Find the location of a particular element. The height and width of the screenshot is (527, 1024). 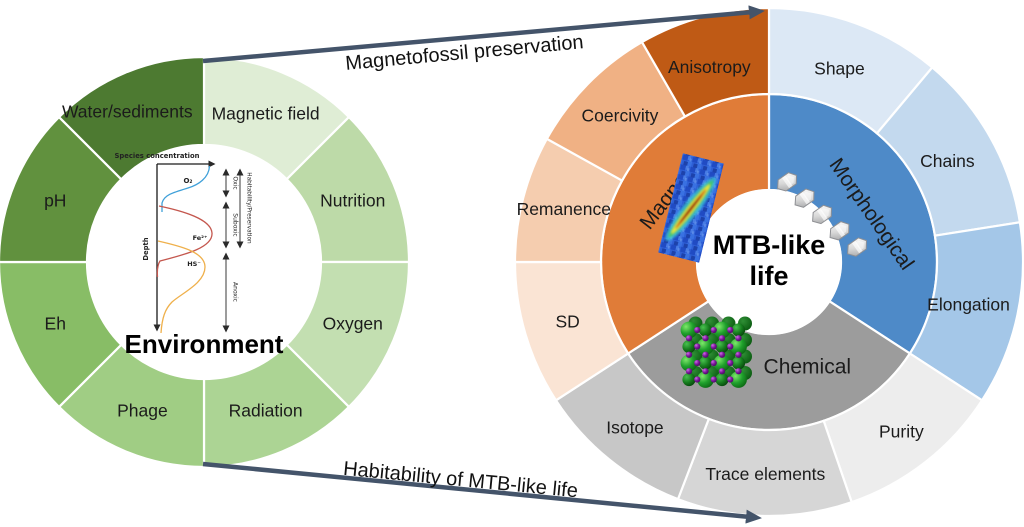

mtb-center-circle is located at coordinates (769, 262).